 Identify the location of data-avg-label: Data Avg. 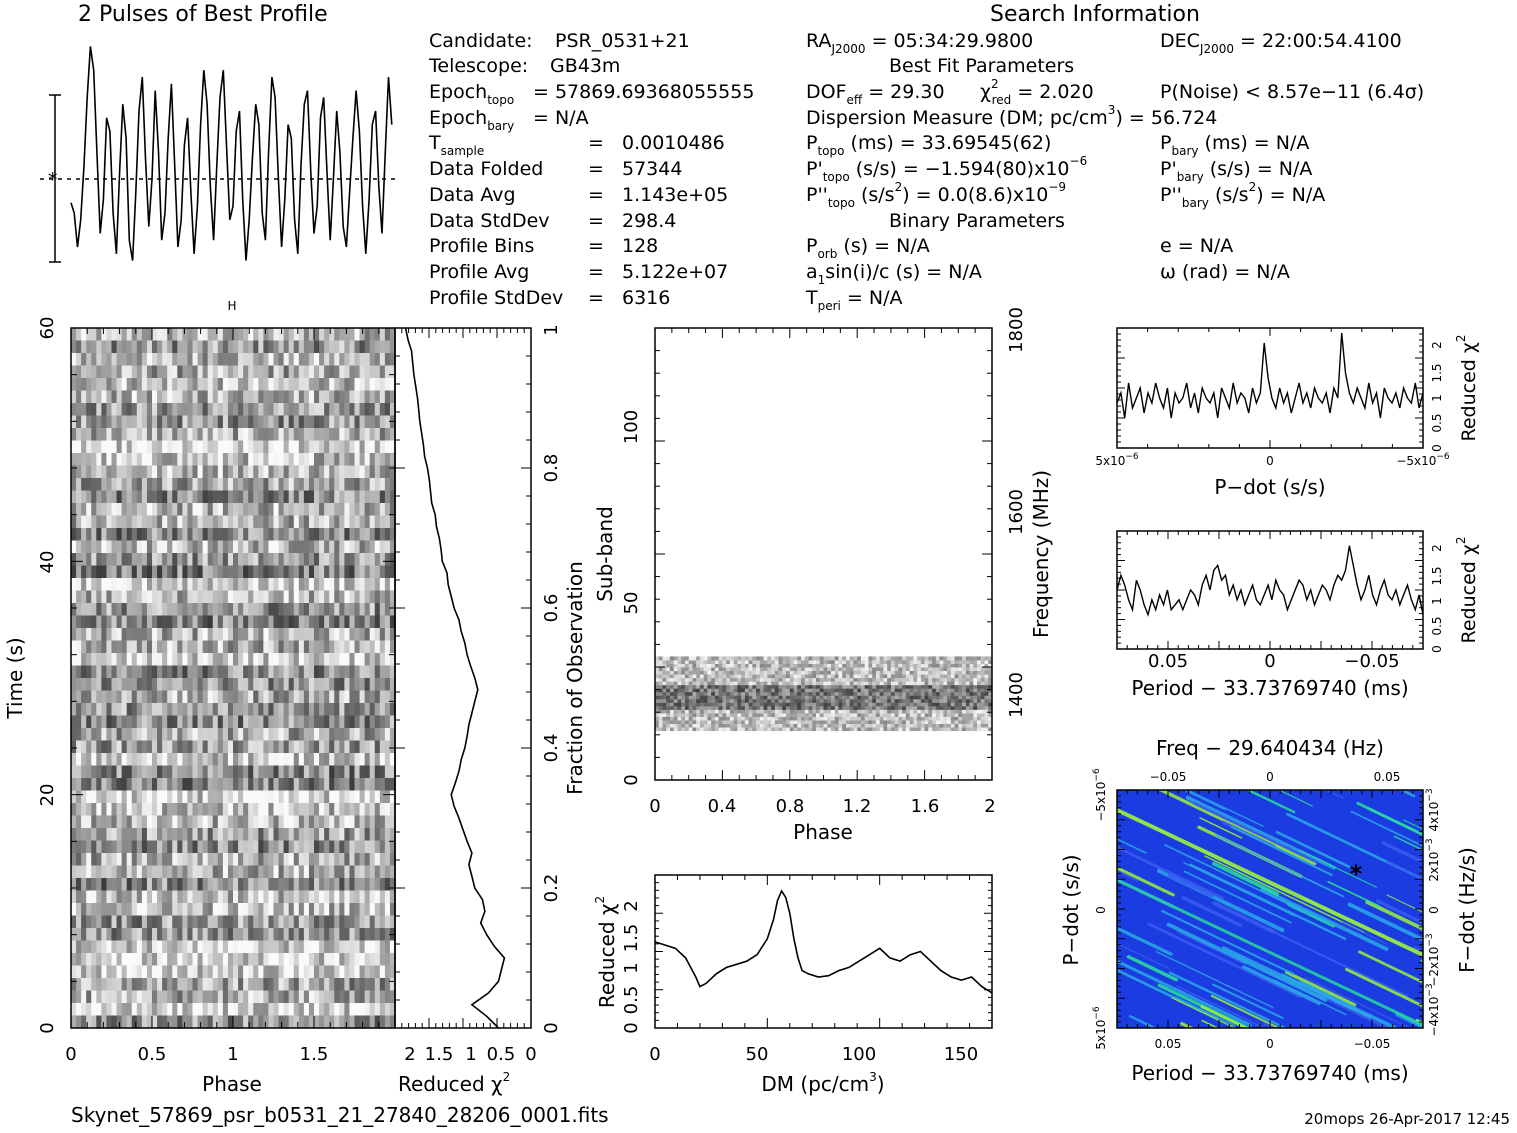
(472, 195).